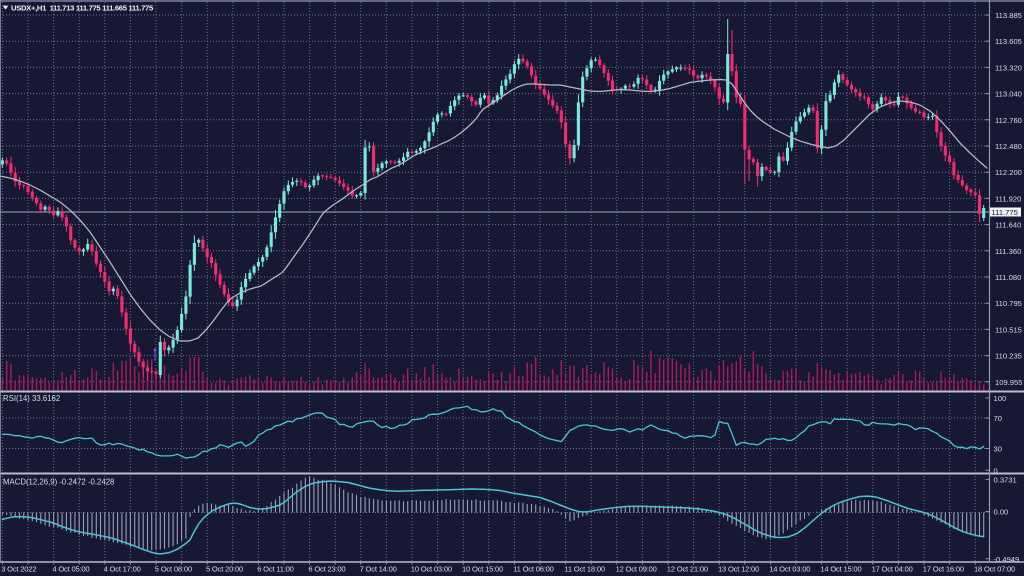 This screenshot has width=1024, height=576. I want to click on svg-text: 14 Oct 03:00, so click(789, 568).